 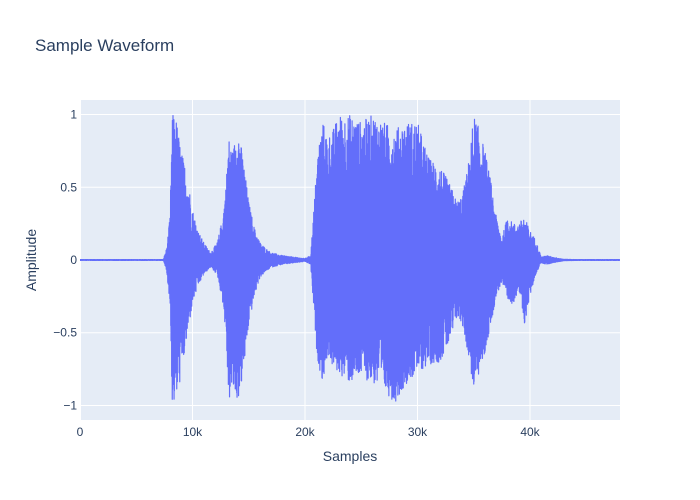 What do you see at coordinates (104, 45) in the screenshot?
I see `chart-title: Sample Waveform` at bounding box center [104, 45].